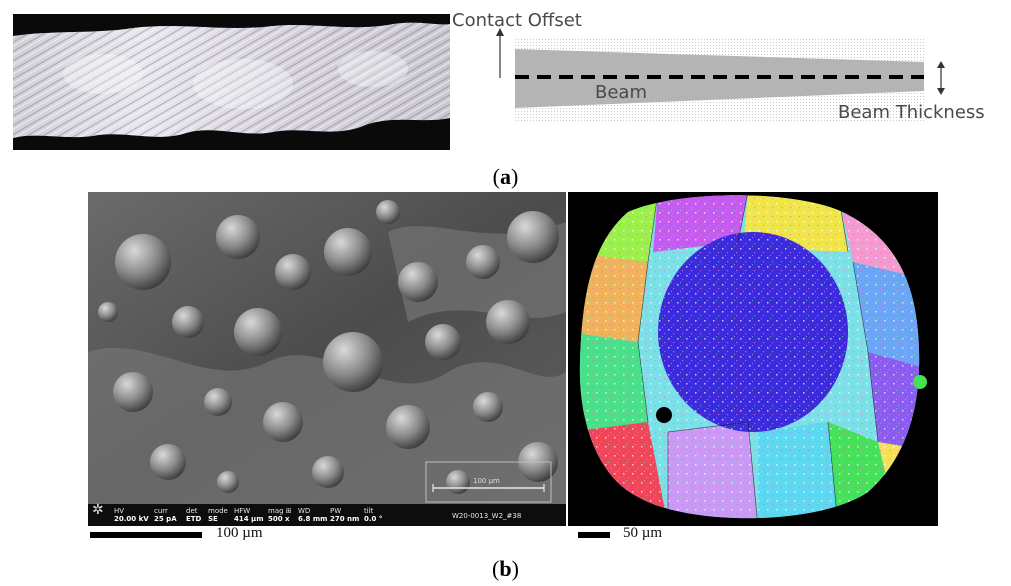  Describe the element at coordinates (500, 32) in the screenshot. I see `contact-offset-arrowhead` at that location.